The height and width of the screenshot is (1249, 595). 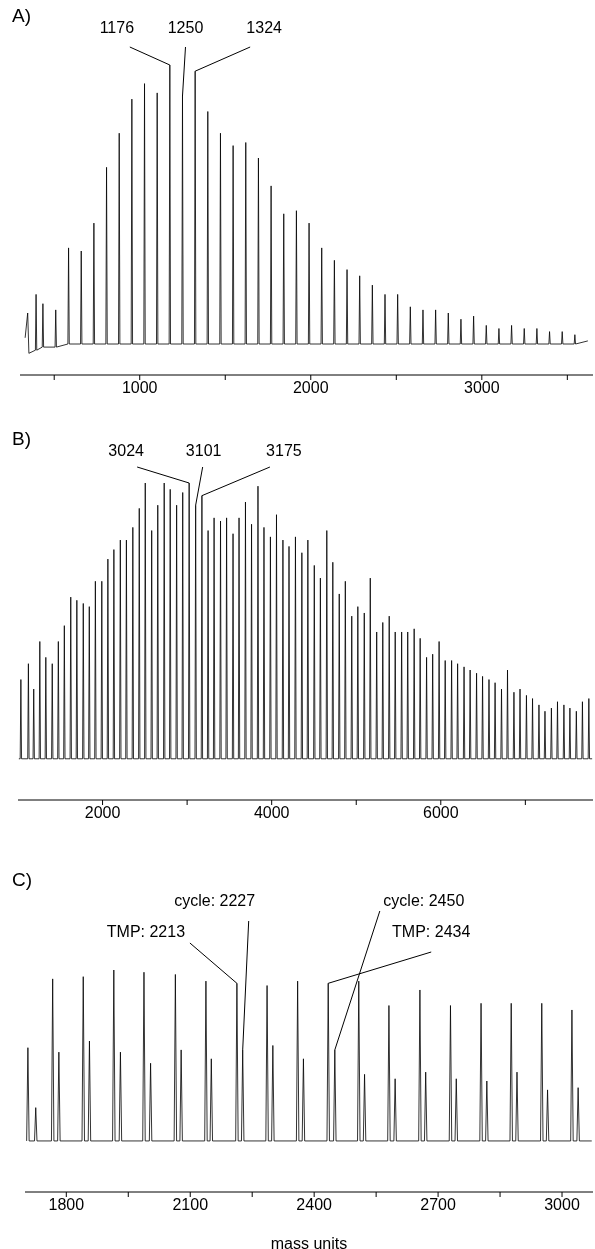 What do you see at coordinates (139, 388) in the screenshot?
I see `x-tick-label: 1000` at bounding box center [139, 388].